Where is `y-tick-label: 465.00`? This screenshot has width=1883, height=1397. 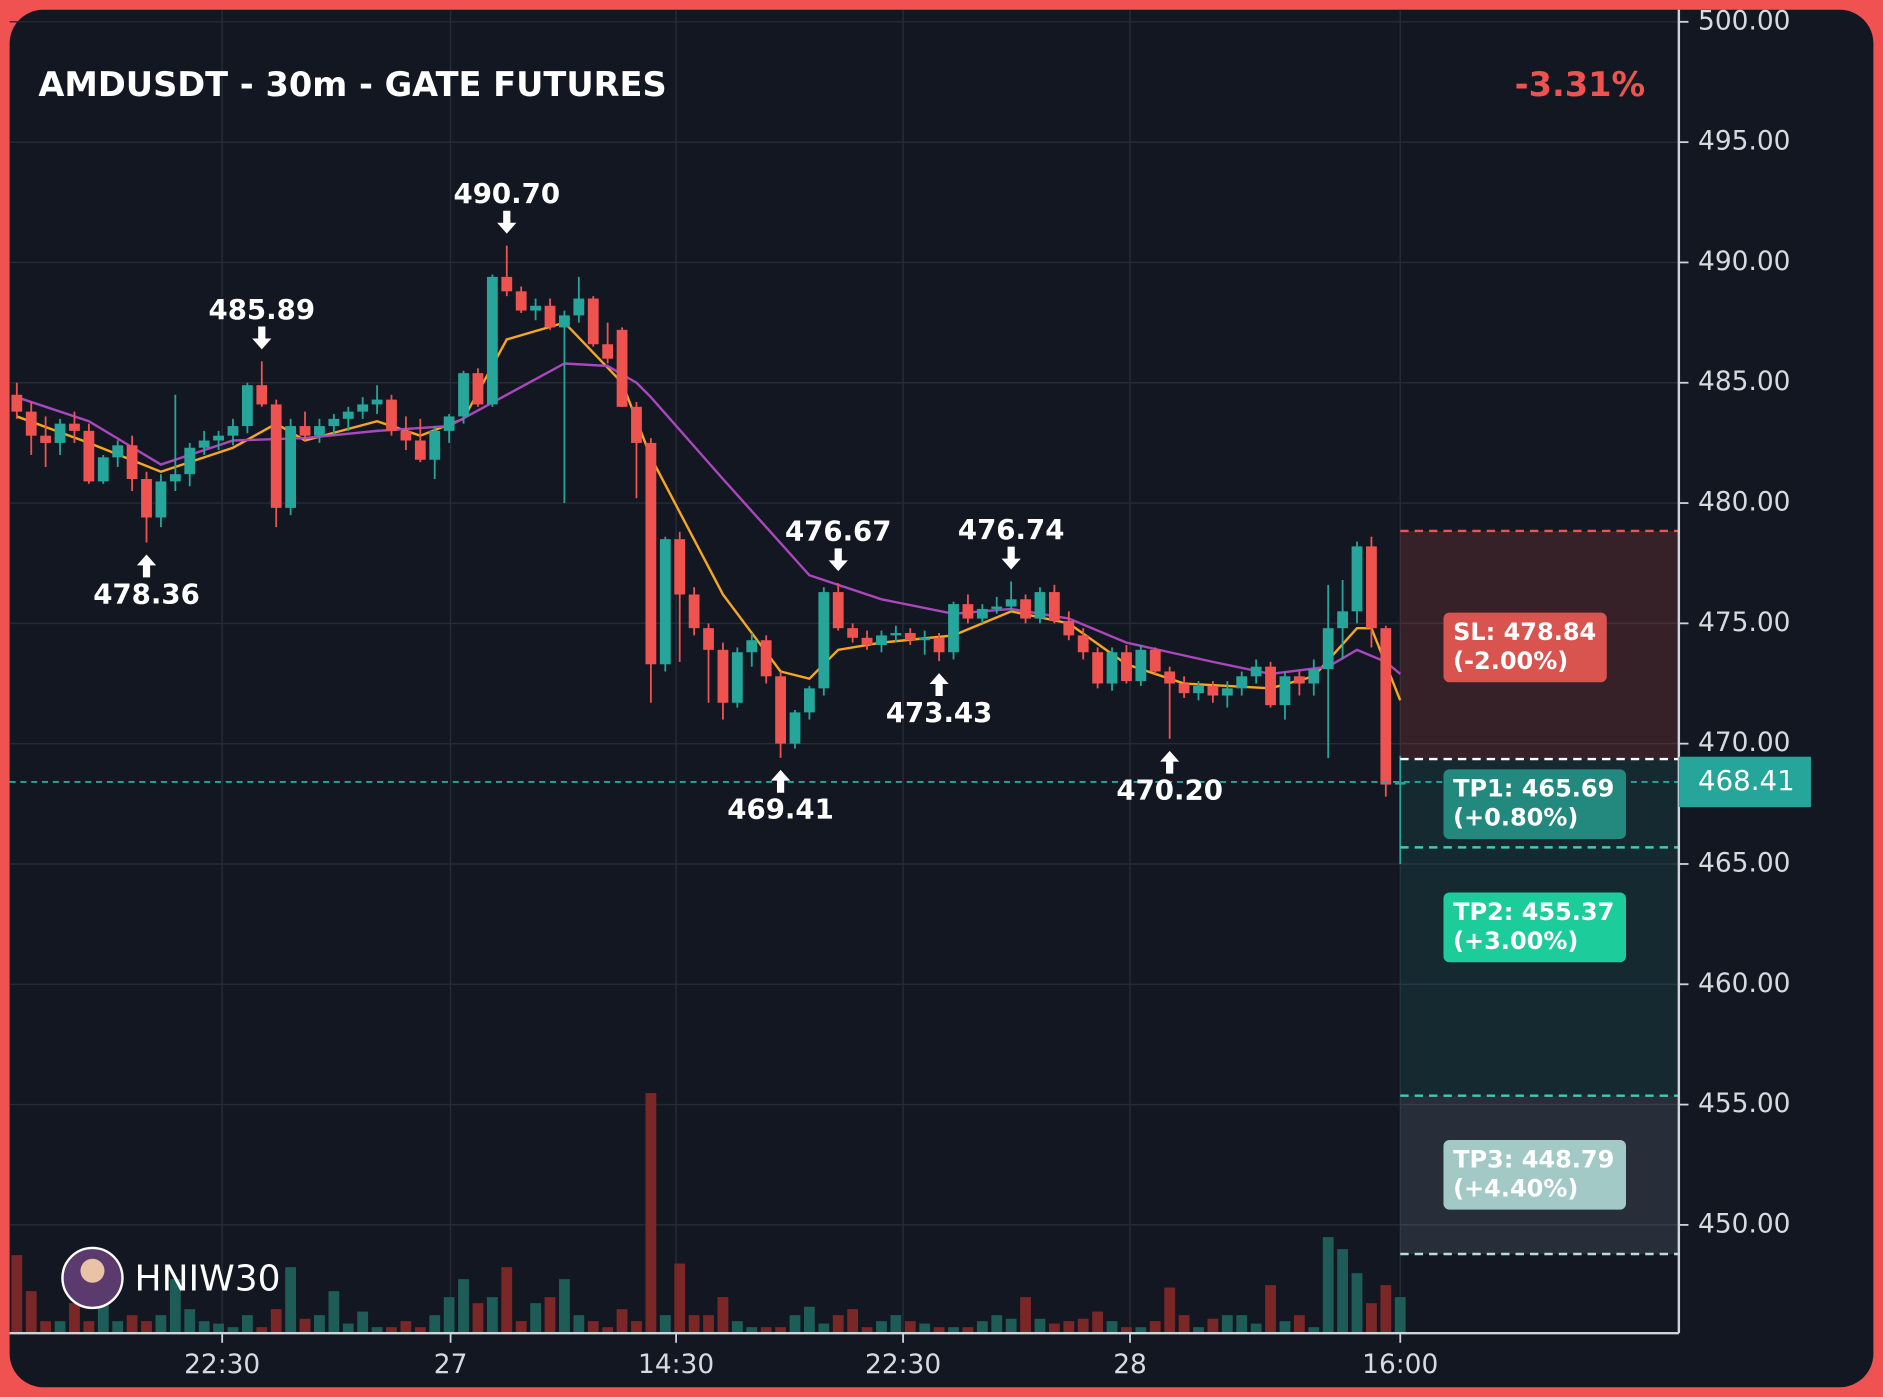
y-tick-label: 465.00 is located at coordinates (1744, 862).